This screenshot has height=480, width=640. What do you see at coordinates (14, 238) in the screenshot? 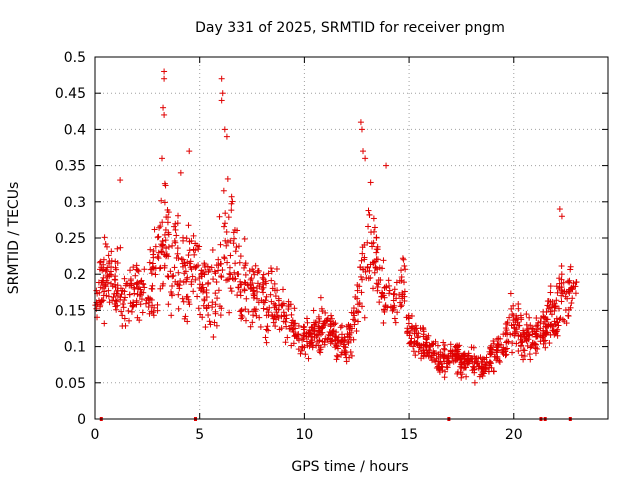
I see `y-axis-label: SRMTID / TECUs` at bounding box center [14, 238].